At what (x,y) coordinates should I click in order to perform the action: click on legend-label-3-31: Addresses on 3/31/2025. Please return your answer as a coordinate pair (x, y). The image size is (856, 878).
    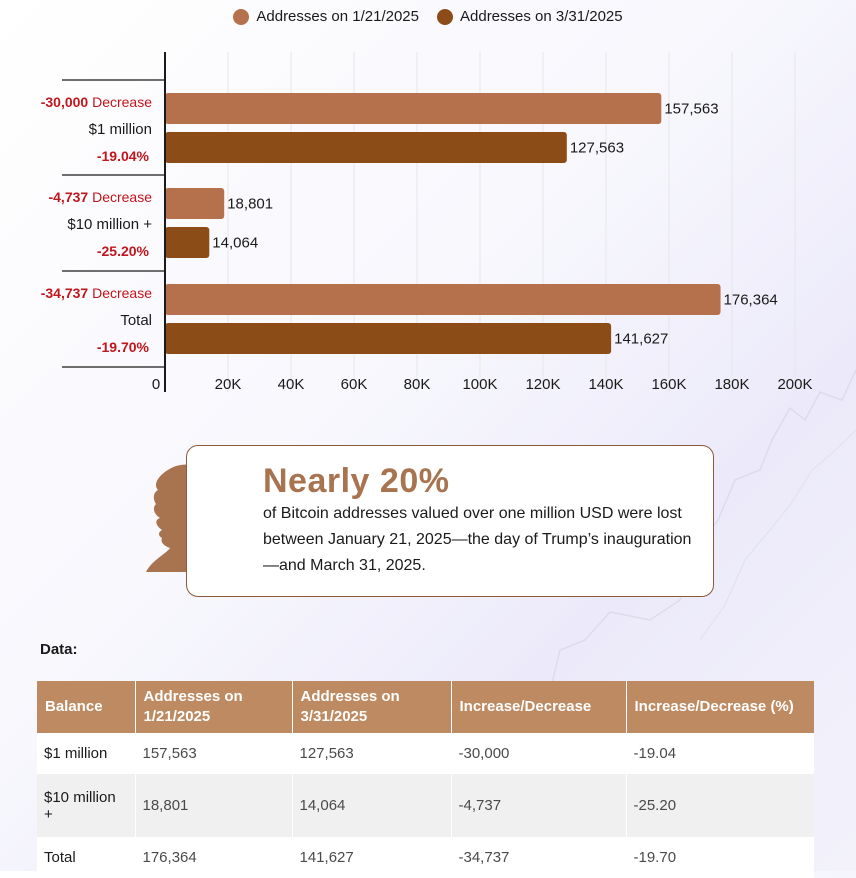
    Looking at the image, I should click on (541, 16).